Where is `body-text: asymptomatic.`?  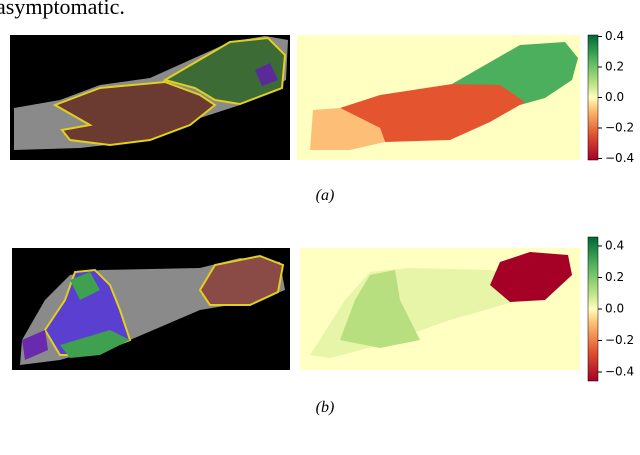
body-text: asymptomatic. is located at coordinates (62, 9).